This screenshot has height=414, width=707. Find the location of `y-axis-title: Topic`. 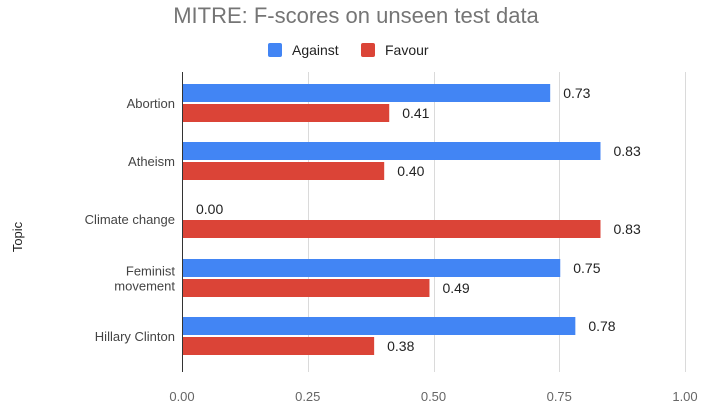

y-axis-title: Topic is located at coordinates (17, 236).